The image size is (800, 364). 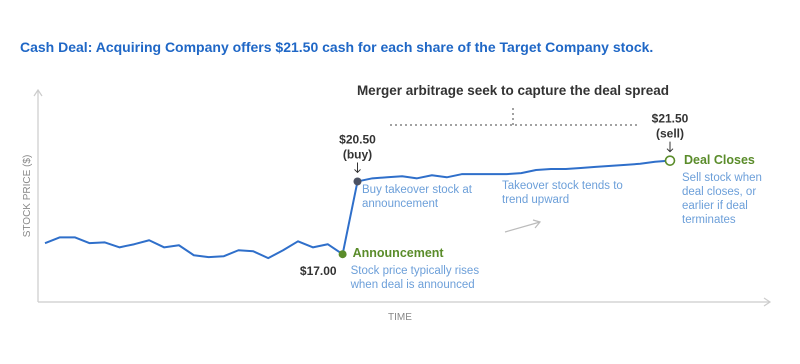 I want to click on value-label: $21.50, so click(x=670, y=119).